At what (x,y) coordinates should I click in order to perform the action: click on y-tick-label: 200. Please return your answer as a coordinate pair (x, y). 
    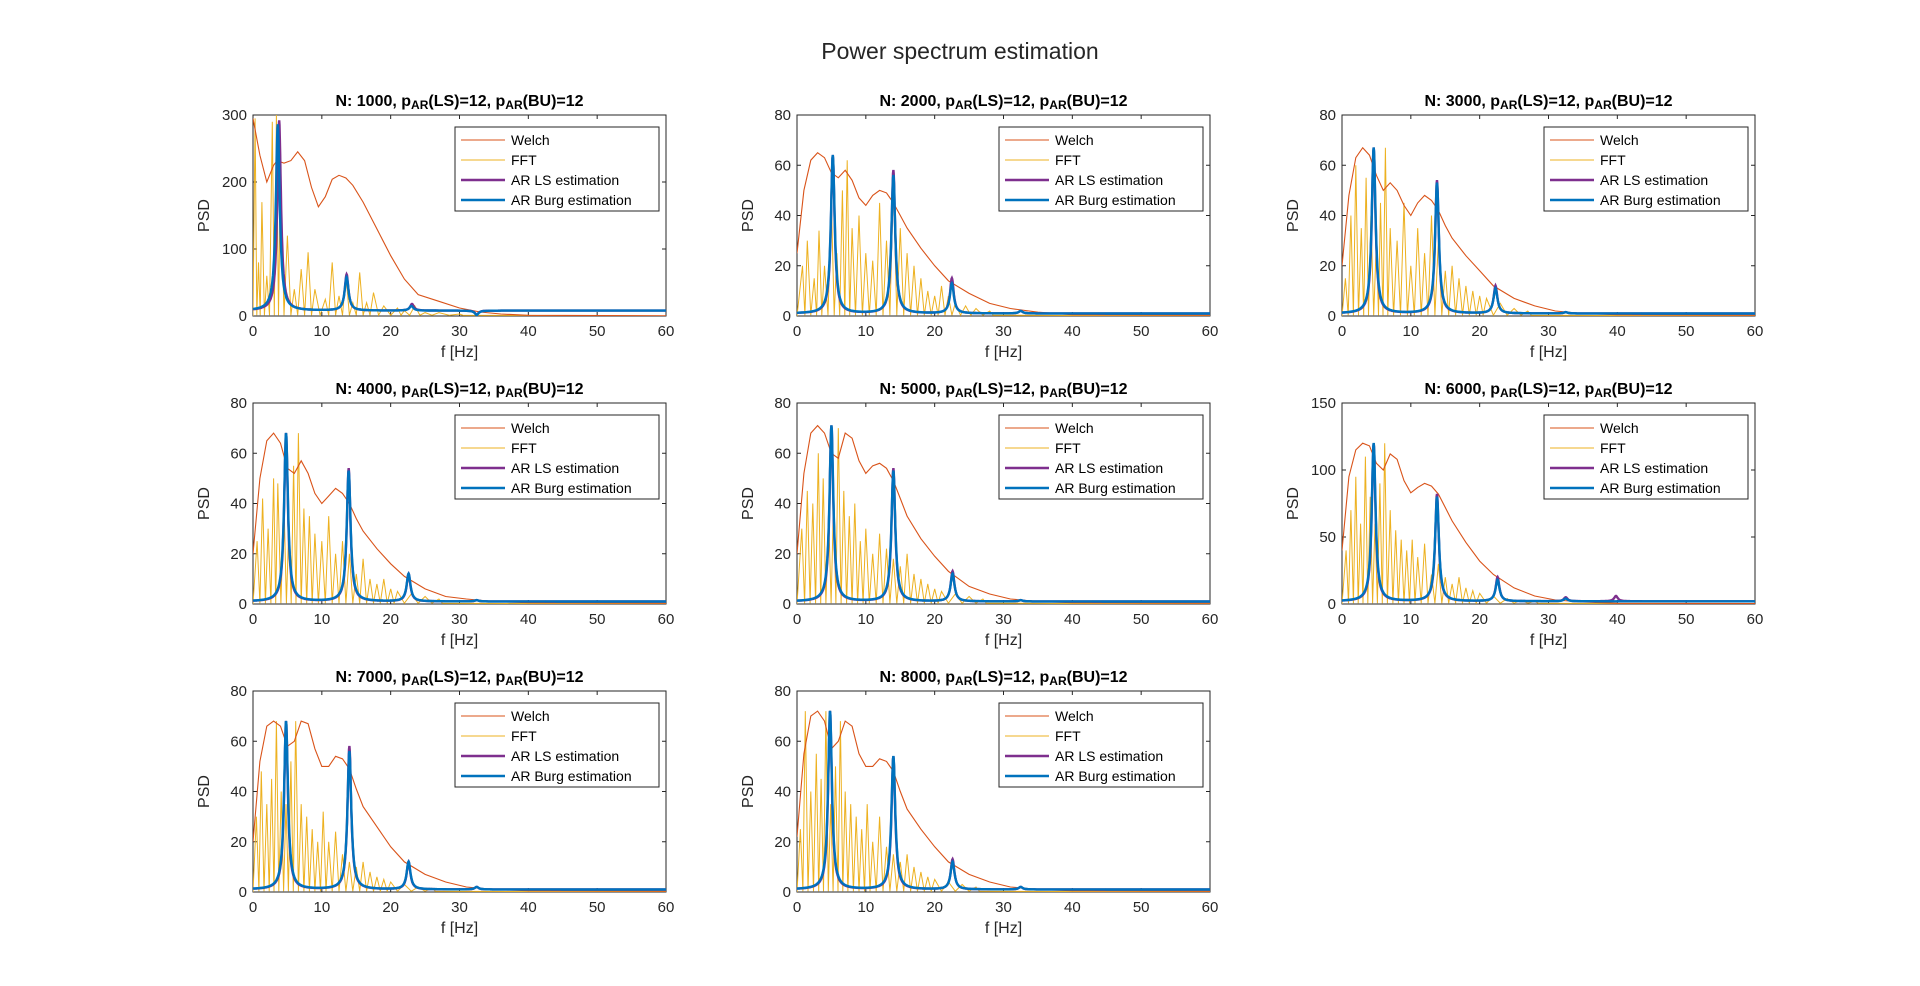
    Looking at the image, I should click on (234, 182).